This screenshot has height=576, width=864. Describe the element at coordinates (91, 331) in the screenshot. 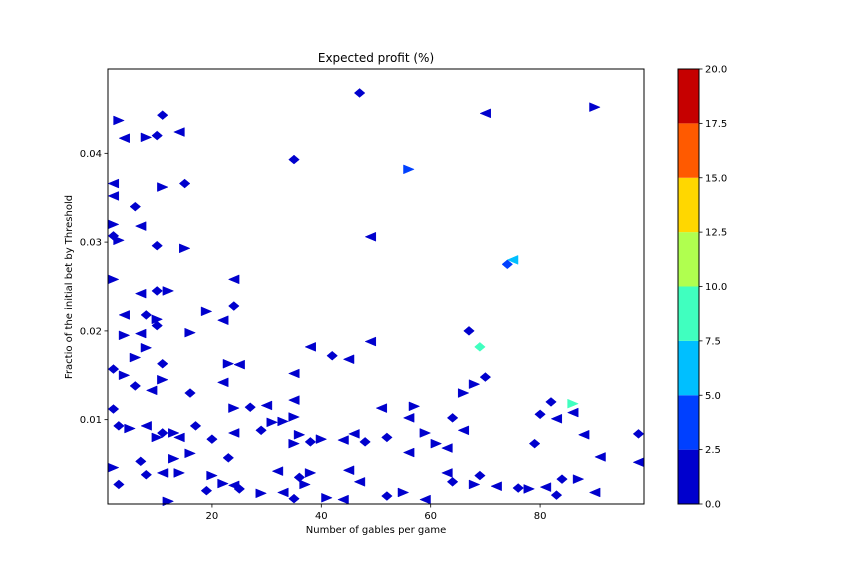

I see `y-tick-label: 0.02` at that location.